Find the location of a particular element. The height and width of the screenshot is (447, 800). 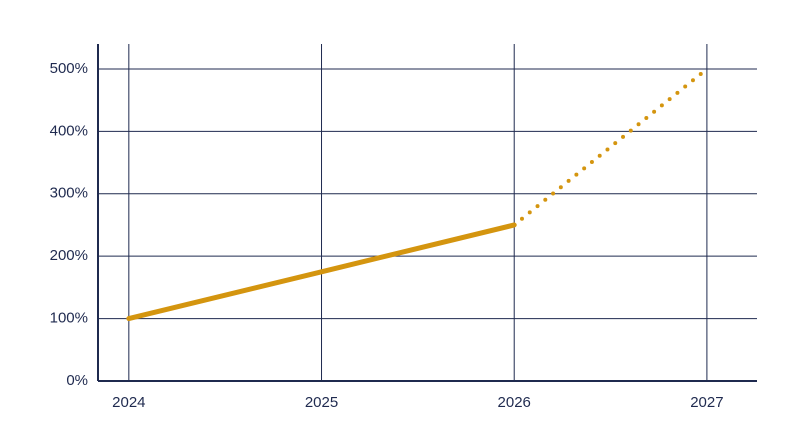

y-tick-label: 100% is located at coordinates (69, 318).